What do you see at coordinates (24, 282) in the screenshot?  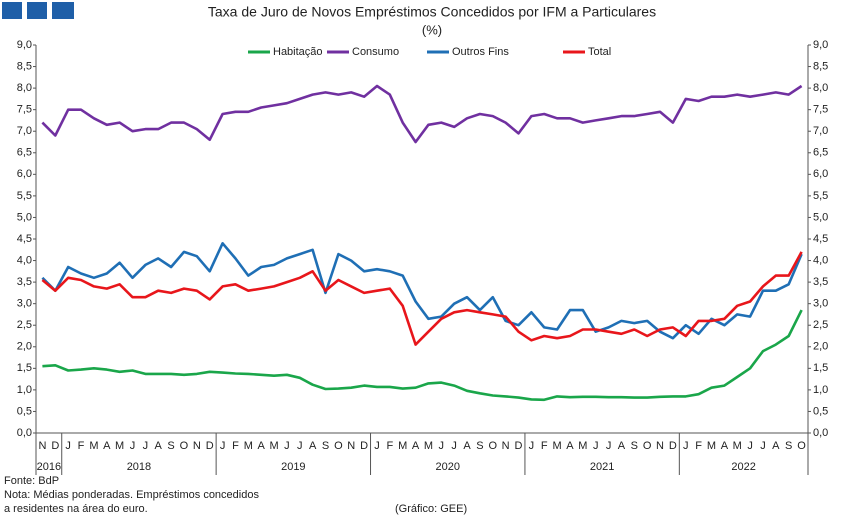 I see `y-tick-label: 3,5` at bounding box center [24, 282].